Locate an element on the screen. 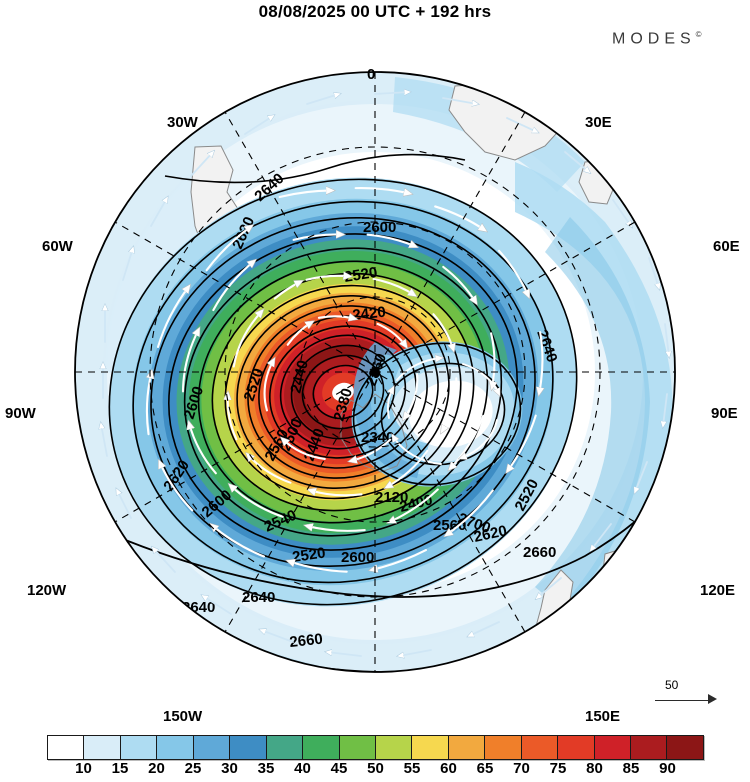  page-title: 08/08/2025 00 UTC + 192 hrs is located at coordinates (375, 11).